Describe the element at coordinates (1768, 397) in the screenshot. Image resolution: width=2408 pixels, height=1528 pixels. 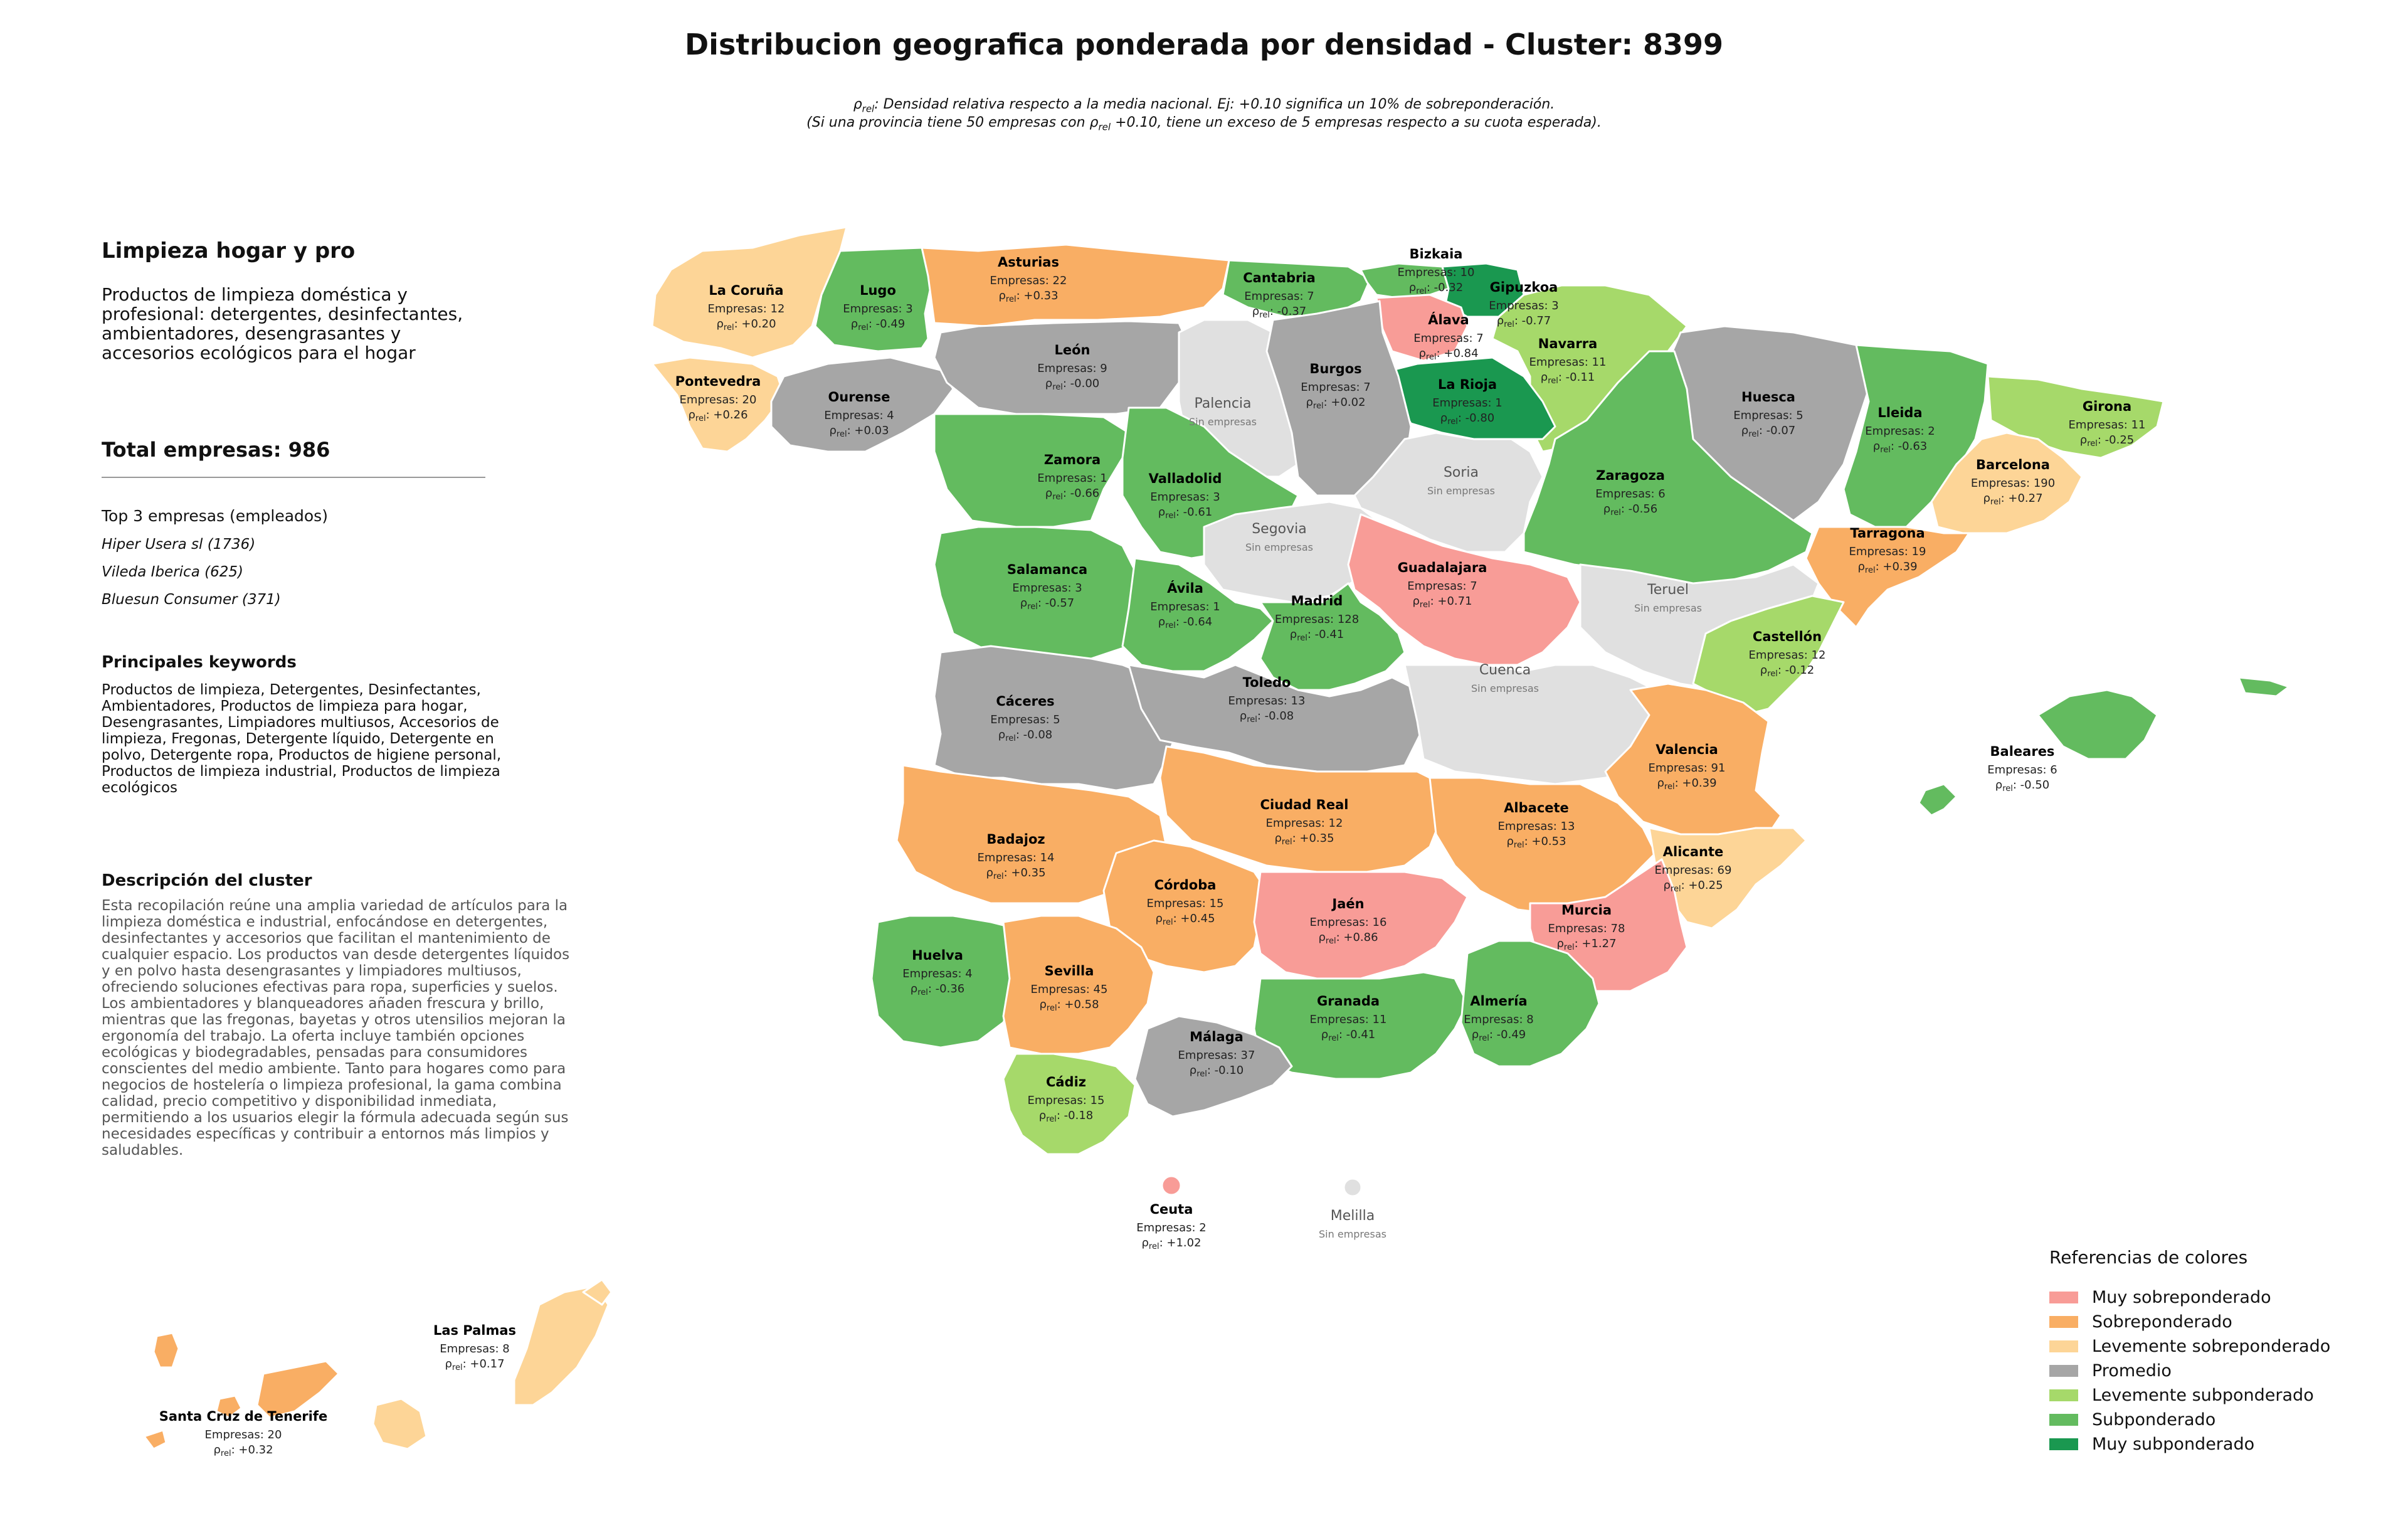
I see `province-label-huesca: Huesca` at that location.